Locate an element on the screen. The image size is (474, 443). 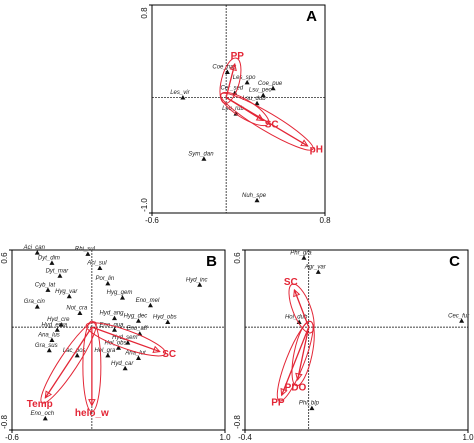
species-label: Eno_aff is located at coordinates (137, 329).